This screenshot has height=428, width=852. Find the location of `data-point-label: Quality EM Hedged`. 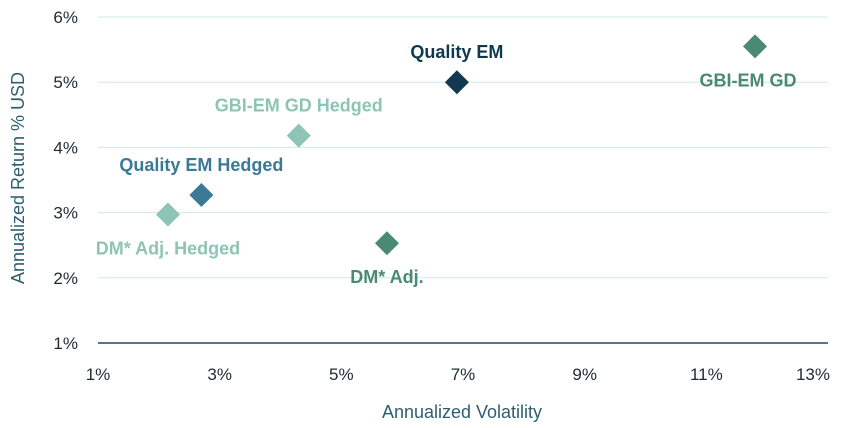

data-point-label: Quality EM Hedged is located at coordinates (201, 165).